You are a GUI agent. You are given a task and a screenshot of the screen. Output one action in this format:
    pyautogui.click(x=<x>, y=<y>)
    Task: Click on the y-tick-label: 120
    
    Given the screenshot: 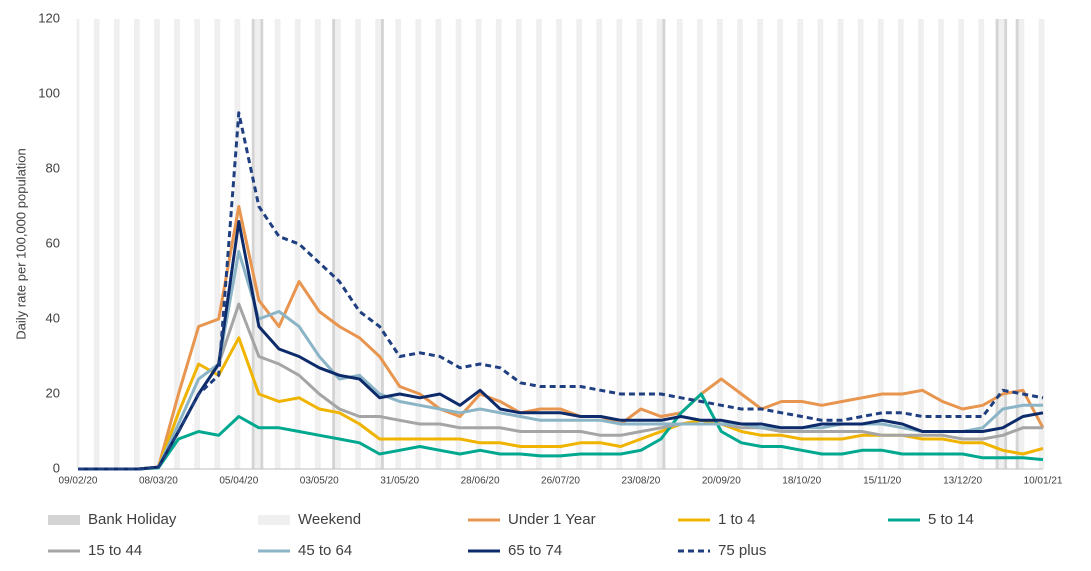 What is the action you would take?
    pyautogui.click(x=49, y=17)
    